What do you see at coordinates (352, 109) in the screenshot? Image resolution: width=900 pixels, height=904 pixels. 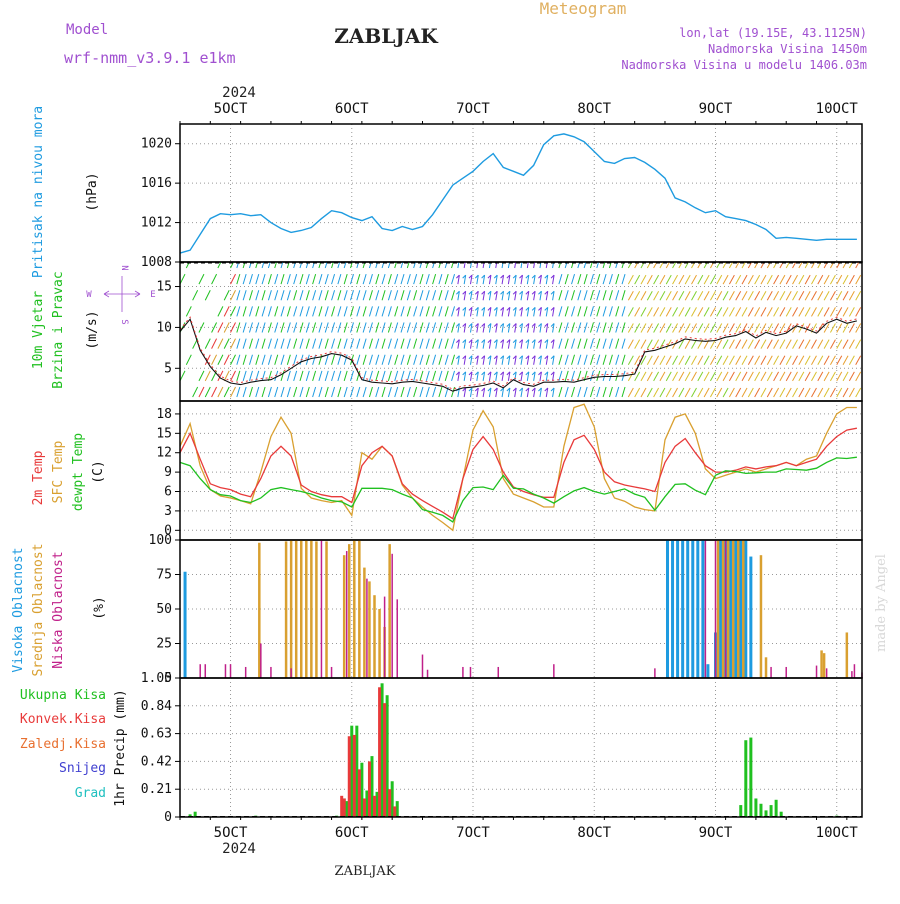 I see `day-label-top: 6OCT` at bounding box center [352, 109].